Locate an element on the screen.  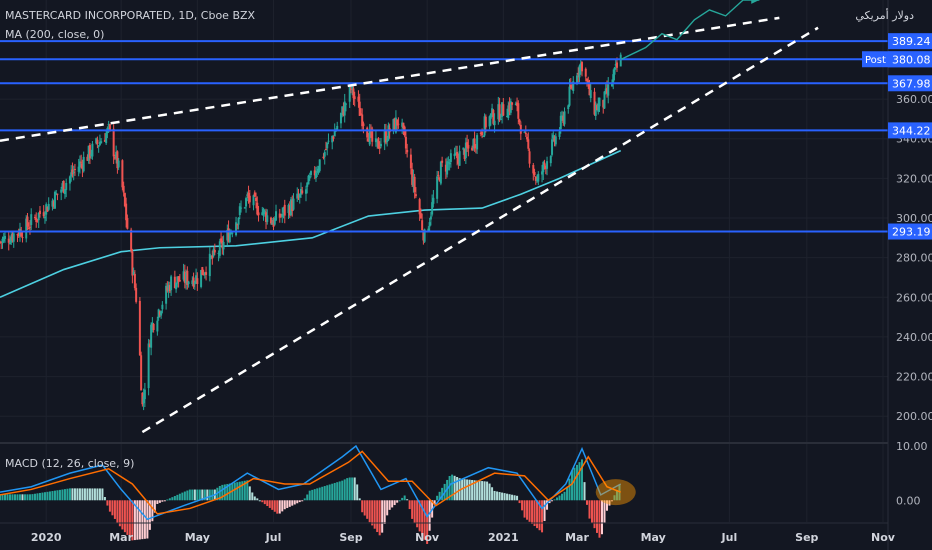
projection-line is located at coordinates (690, 30).